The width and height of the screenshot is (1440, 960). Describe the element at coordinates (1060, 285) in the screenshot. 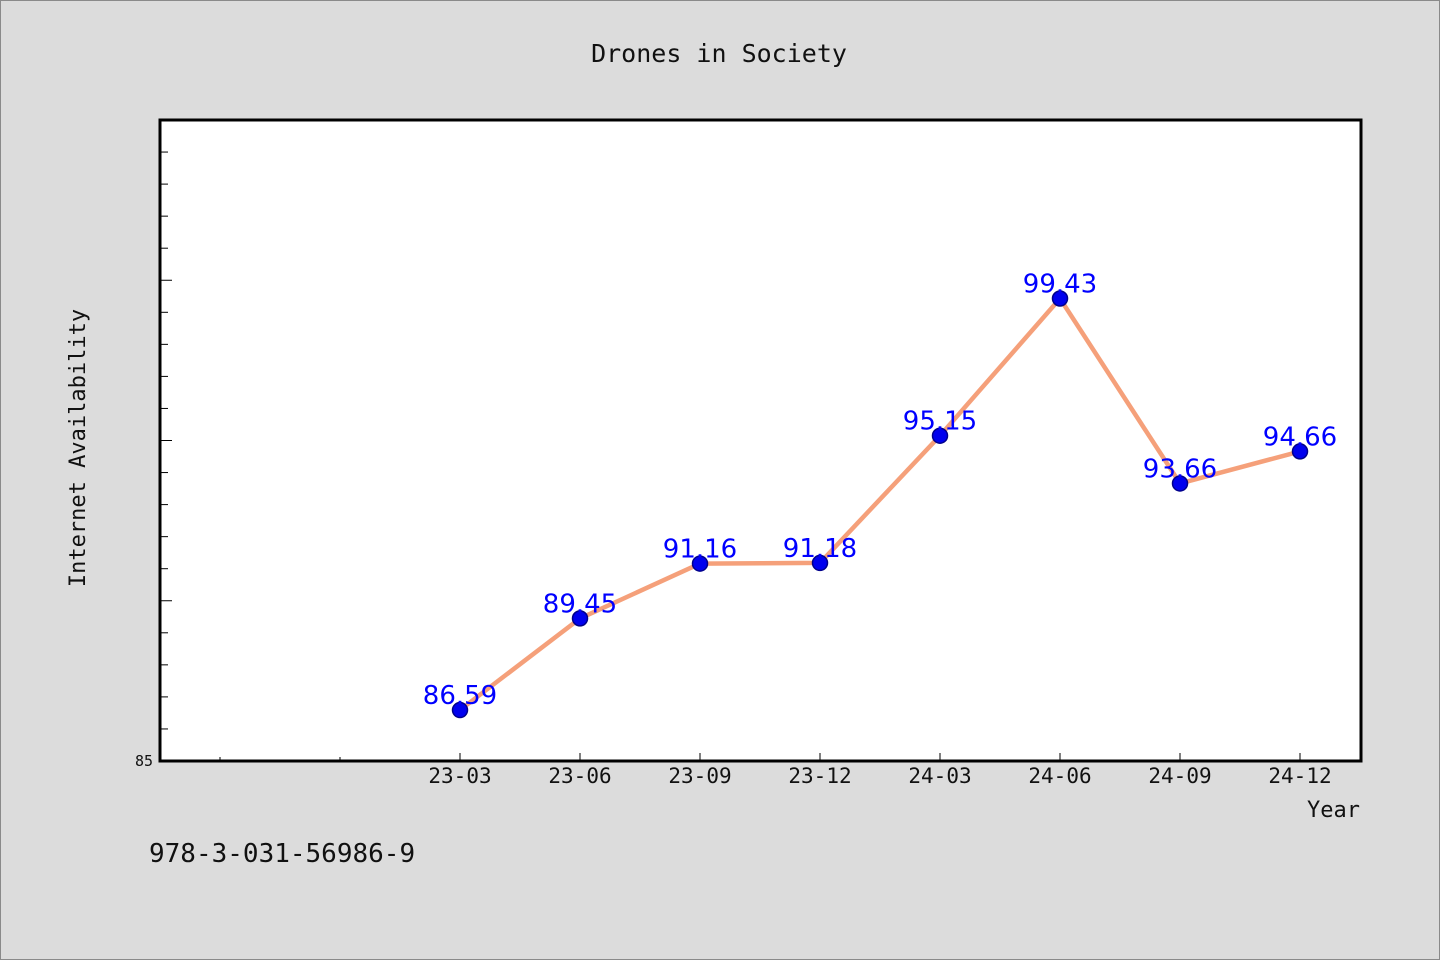

I see `data-label: 99.43` at that location.